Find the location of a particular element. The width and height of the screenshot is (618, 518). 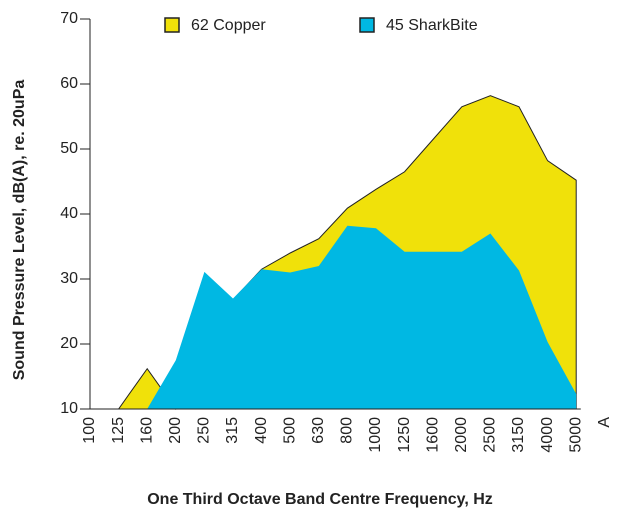

y-tick-label: 10 is located at coordinates (69, 408).